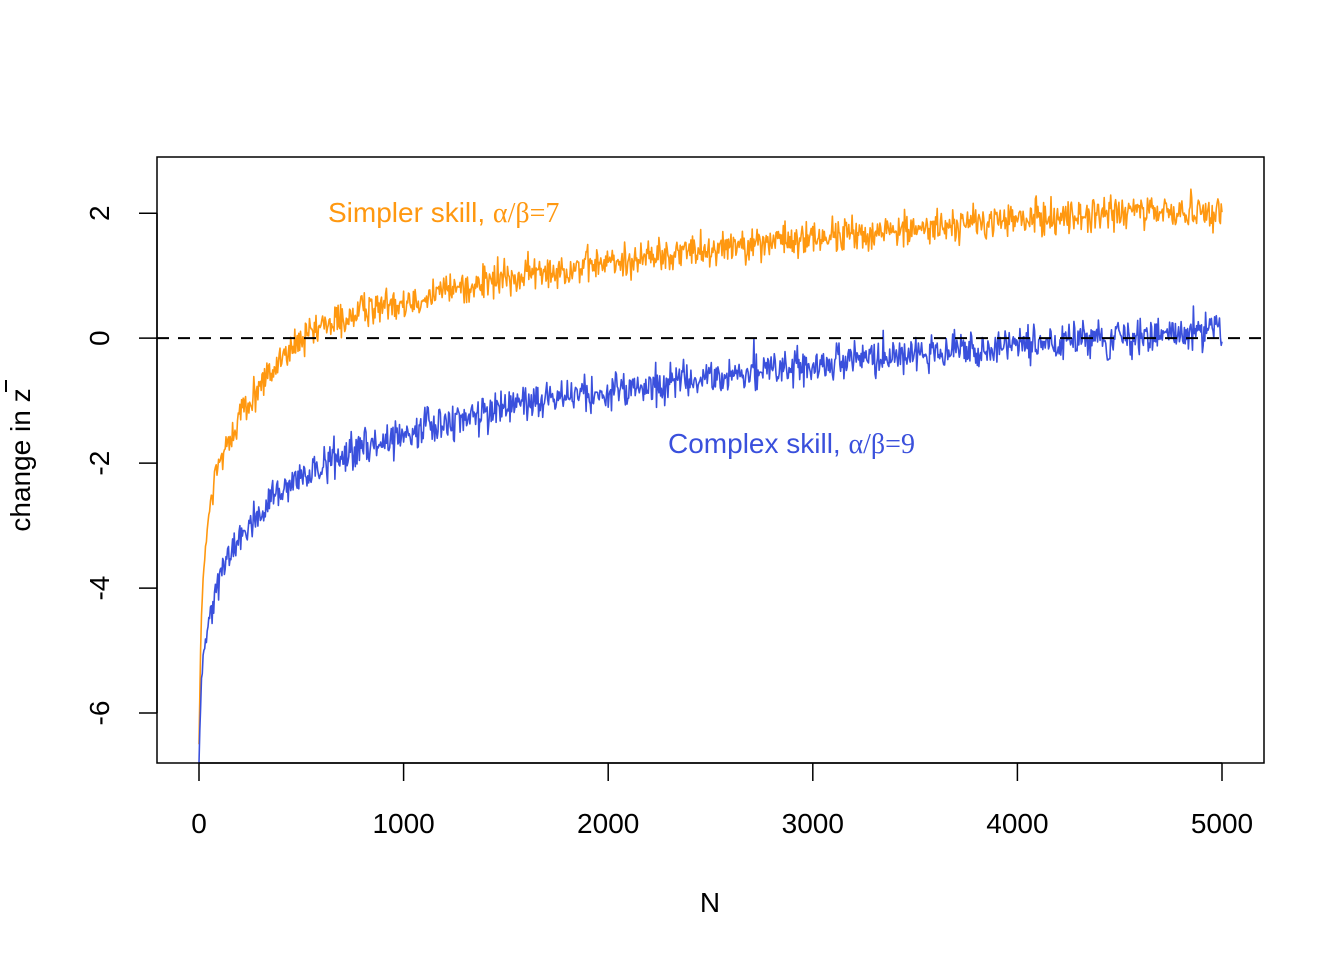 The height and width of the screenshot is (960, 1344). What do you see at coordinates (1017, 823) in the screenshot?
I see `x-tick-label: 4000` at bounding box center [1017, 823].